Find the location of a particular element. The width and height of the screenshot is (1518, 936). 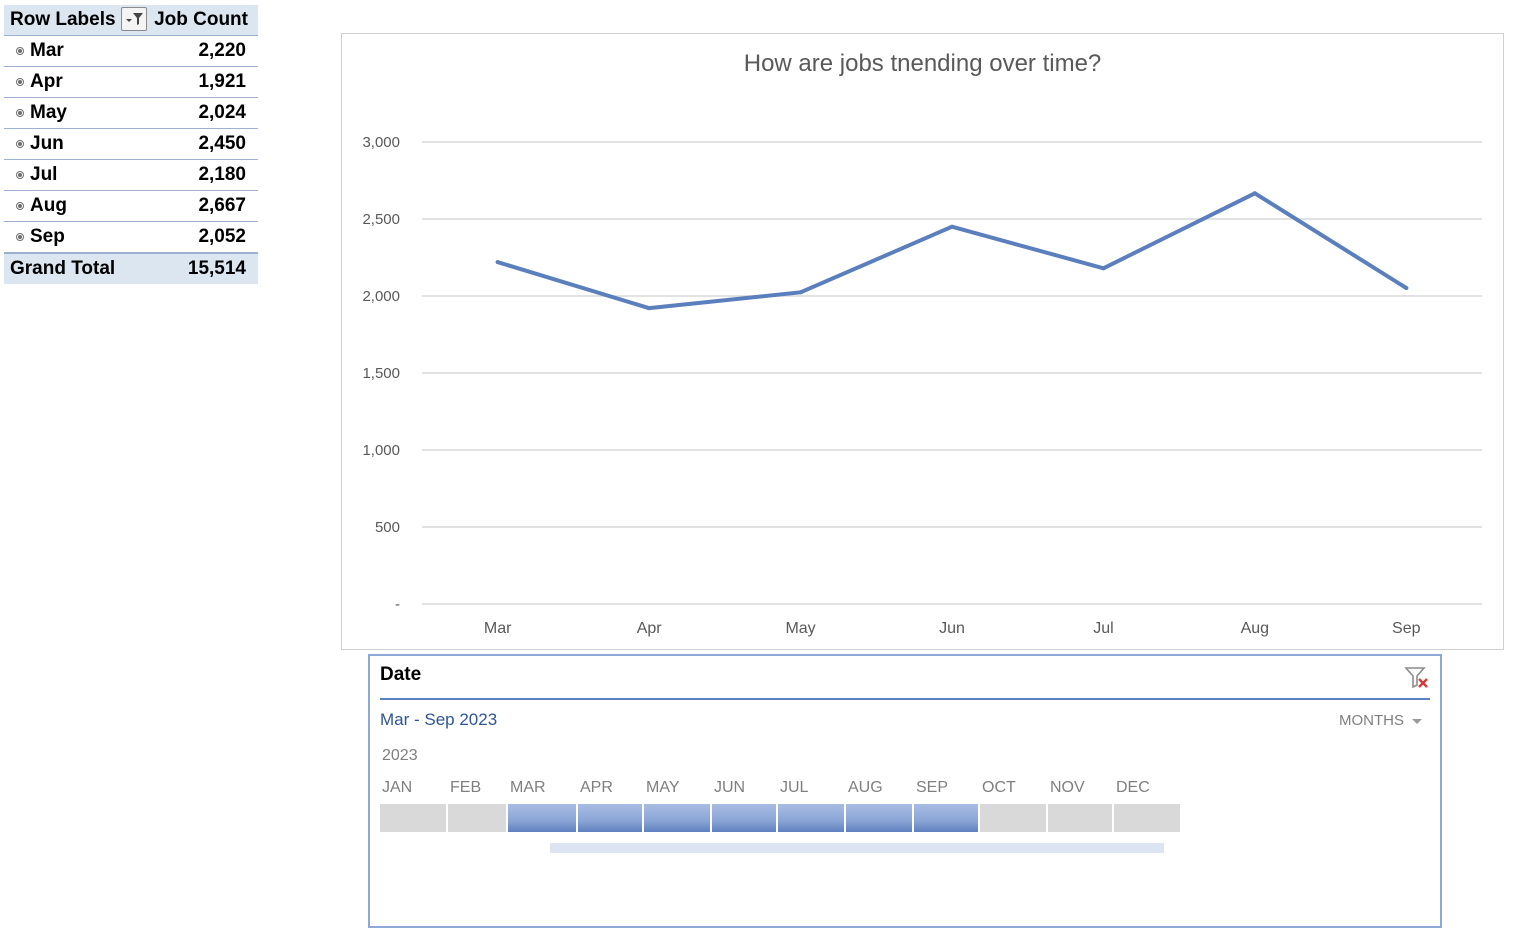

pivot-row-label: Jul is located at coordinates (44, 174).